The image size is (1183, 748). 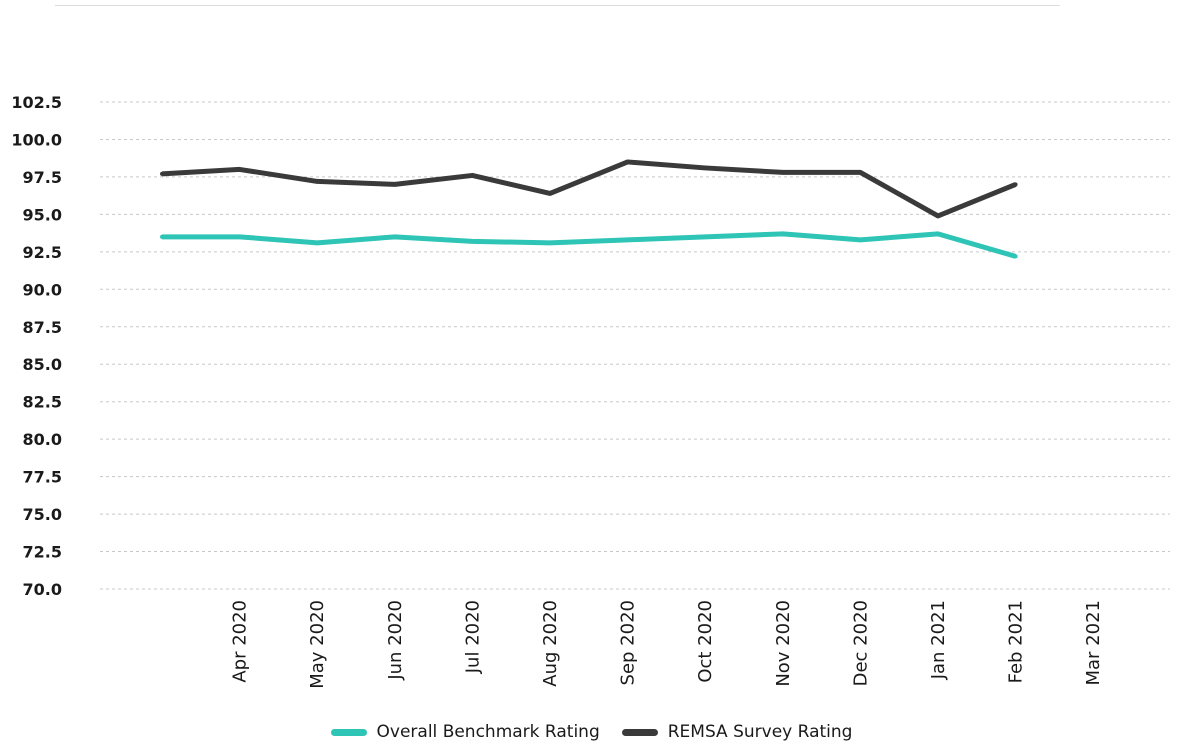 I want to click on x-tick-label: Jun 2020, so click(x=395, y=640).